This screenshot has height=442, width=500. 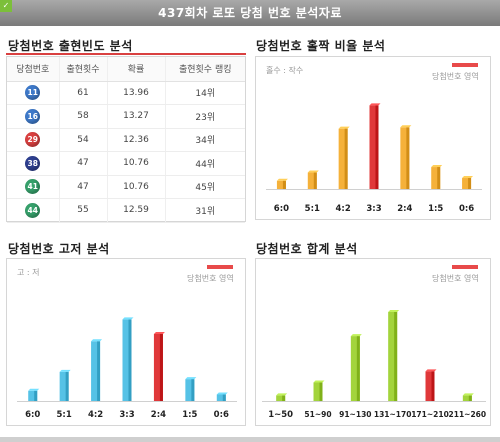 What do you see at coordinates (204, 69) in the screenshot?
I see `col-header-rank: 출현횟수 랭킹` at bounding box center [204, 69].